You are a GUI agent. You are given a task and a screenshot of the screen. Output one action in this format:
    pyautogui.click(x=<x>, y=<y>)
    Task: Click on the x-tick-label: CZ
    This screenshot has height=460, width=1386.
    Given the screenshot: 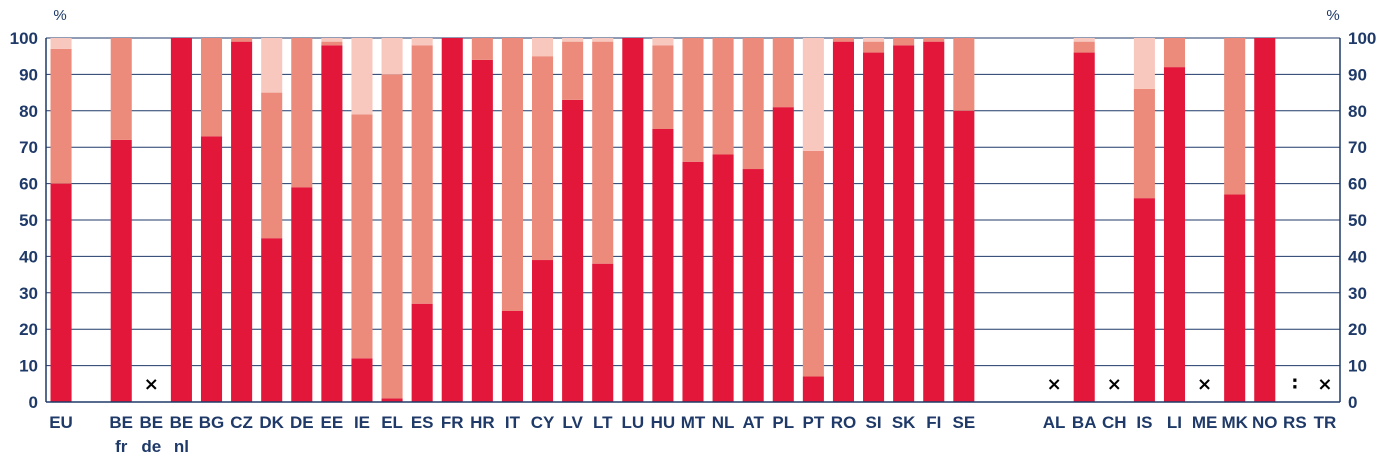 What is the action you would take?
    pyautogui.click(x=241, y=422)
    